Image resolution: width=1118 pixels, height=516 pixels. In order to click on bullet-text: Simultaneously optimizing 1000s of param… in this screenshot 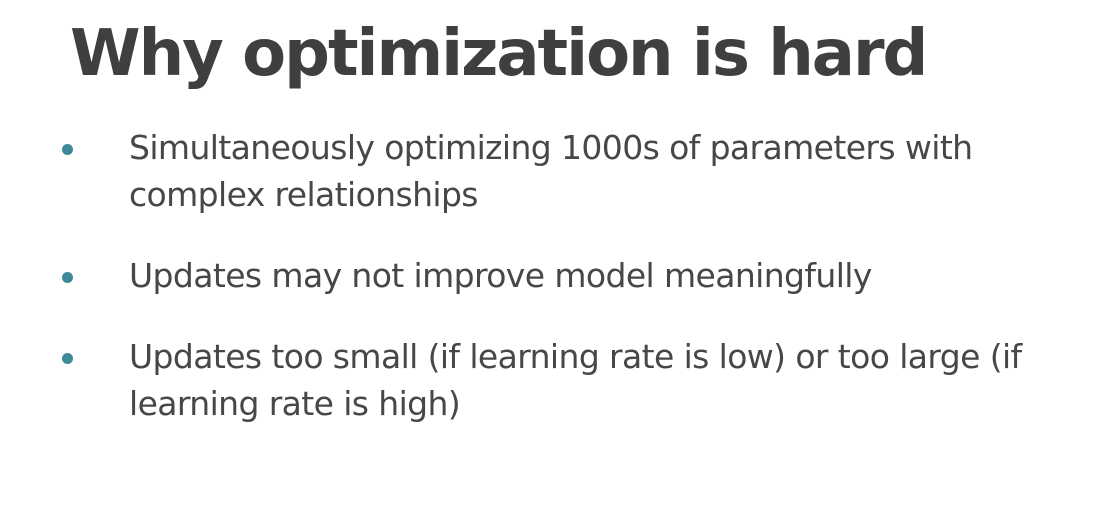, I will do `click(551, 171)`.